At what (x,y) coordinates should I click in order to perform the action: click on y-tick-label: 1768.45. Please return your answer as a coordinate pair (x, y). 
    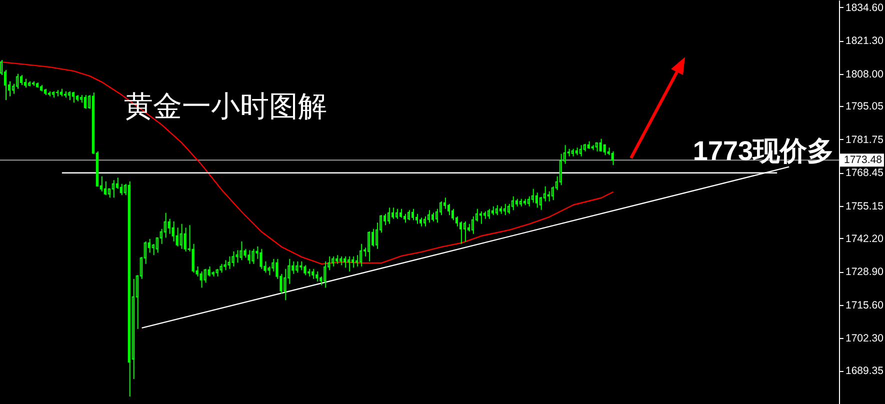
    Looking at the image, I should click on (865, 173).